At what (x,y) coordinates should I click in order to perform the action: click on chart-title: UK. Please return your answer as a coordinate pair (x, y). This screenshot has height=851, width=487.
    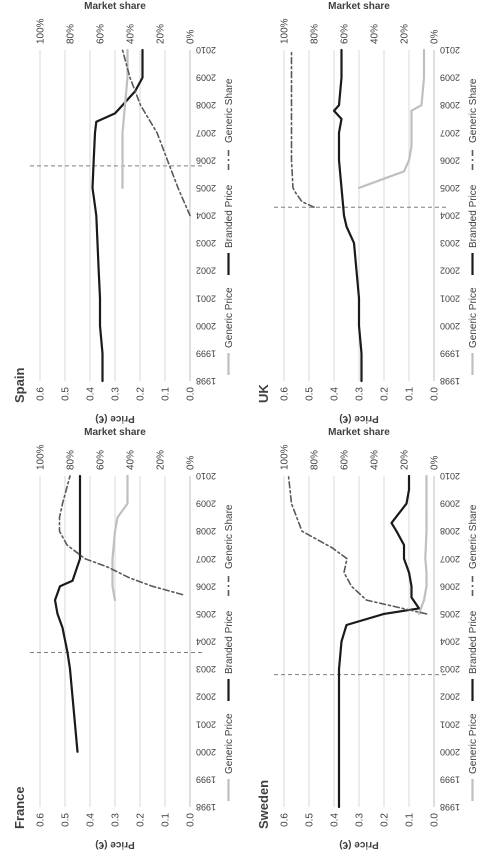
    Looking at the image, I should click on (263, 393).